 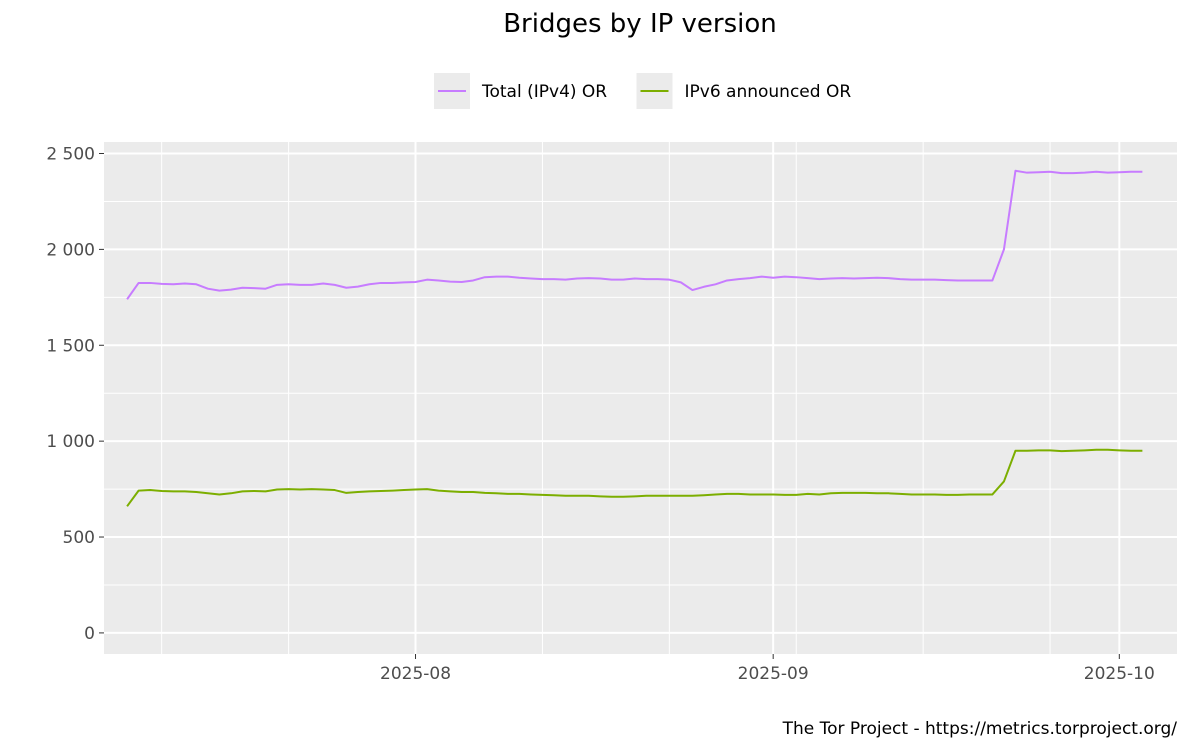 I want to click on y-tick-label: 0, so click(x=89, y=634).